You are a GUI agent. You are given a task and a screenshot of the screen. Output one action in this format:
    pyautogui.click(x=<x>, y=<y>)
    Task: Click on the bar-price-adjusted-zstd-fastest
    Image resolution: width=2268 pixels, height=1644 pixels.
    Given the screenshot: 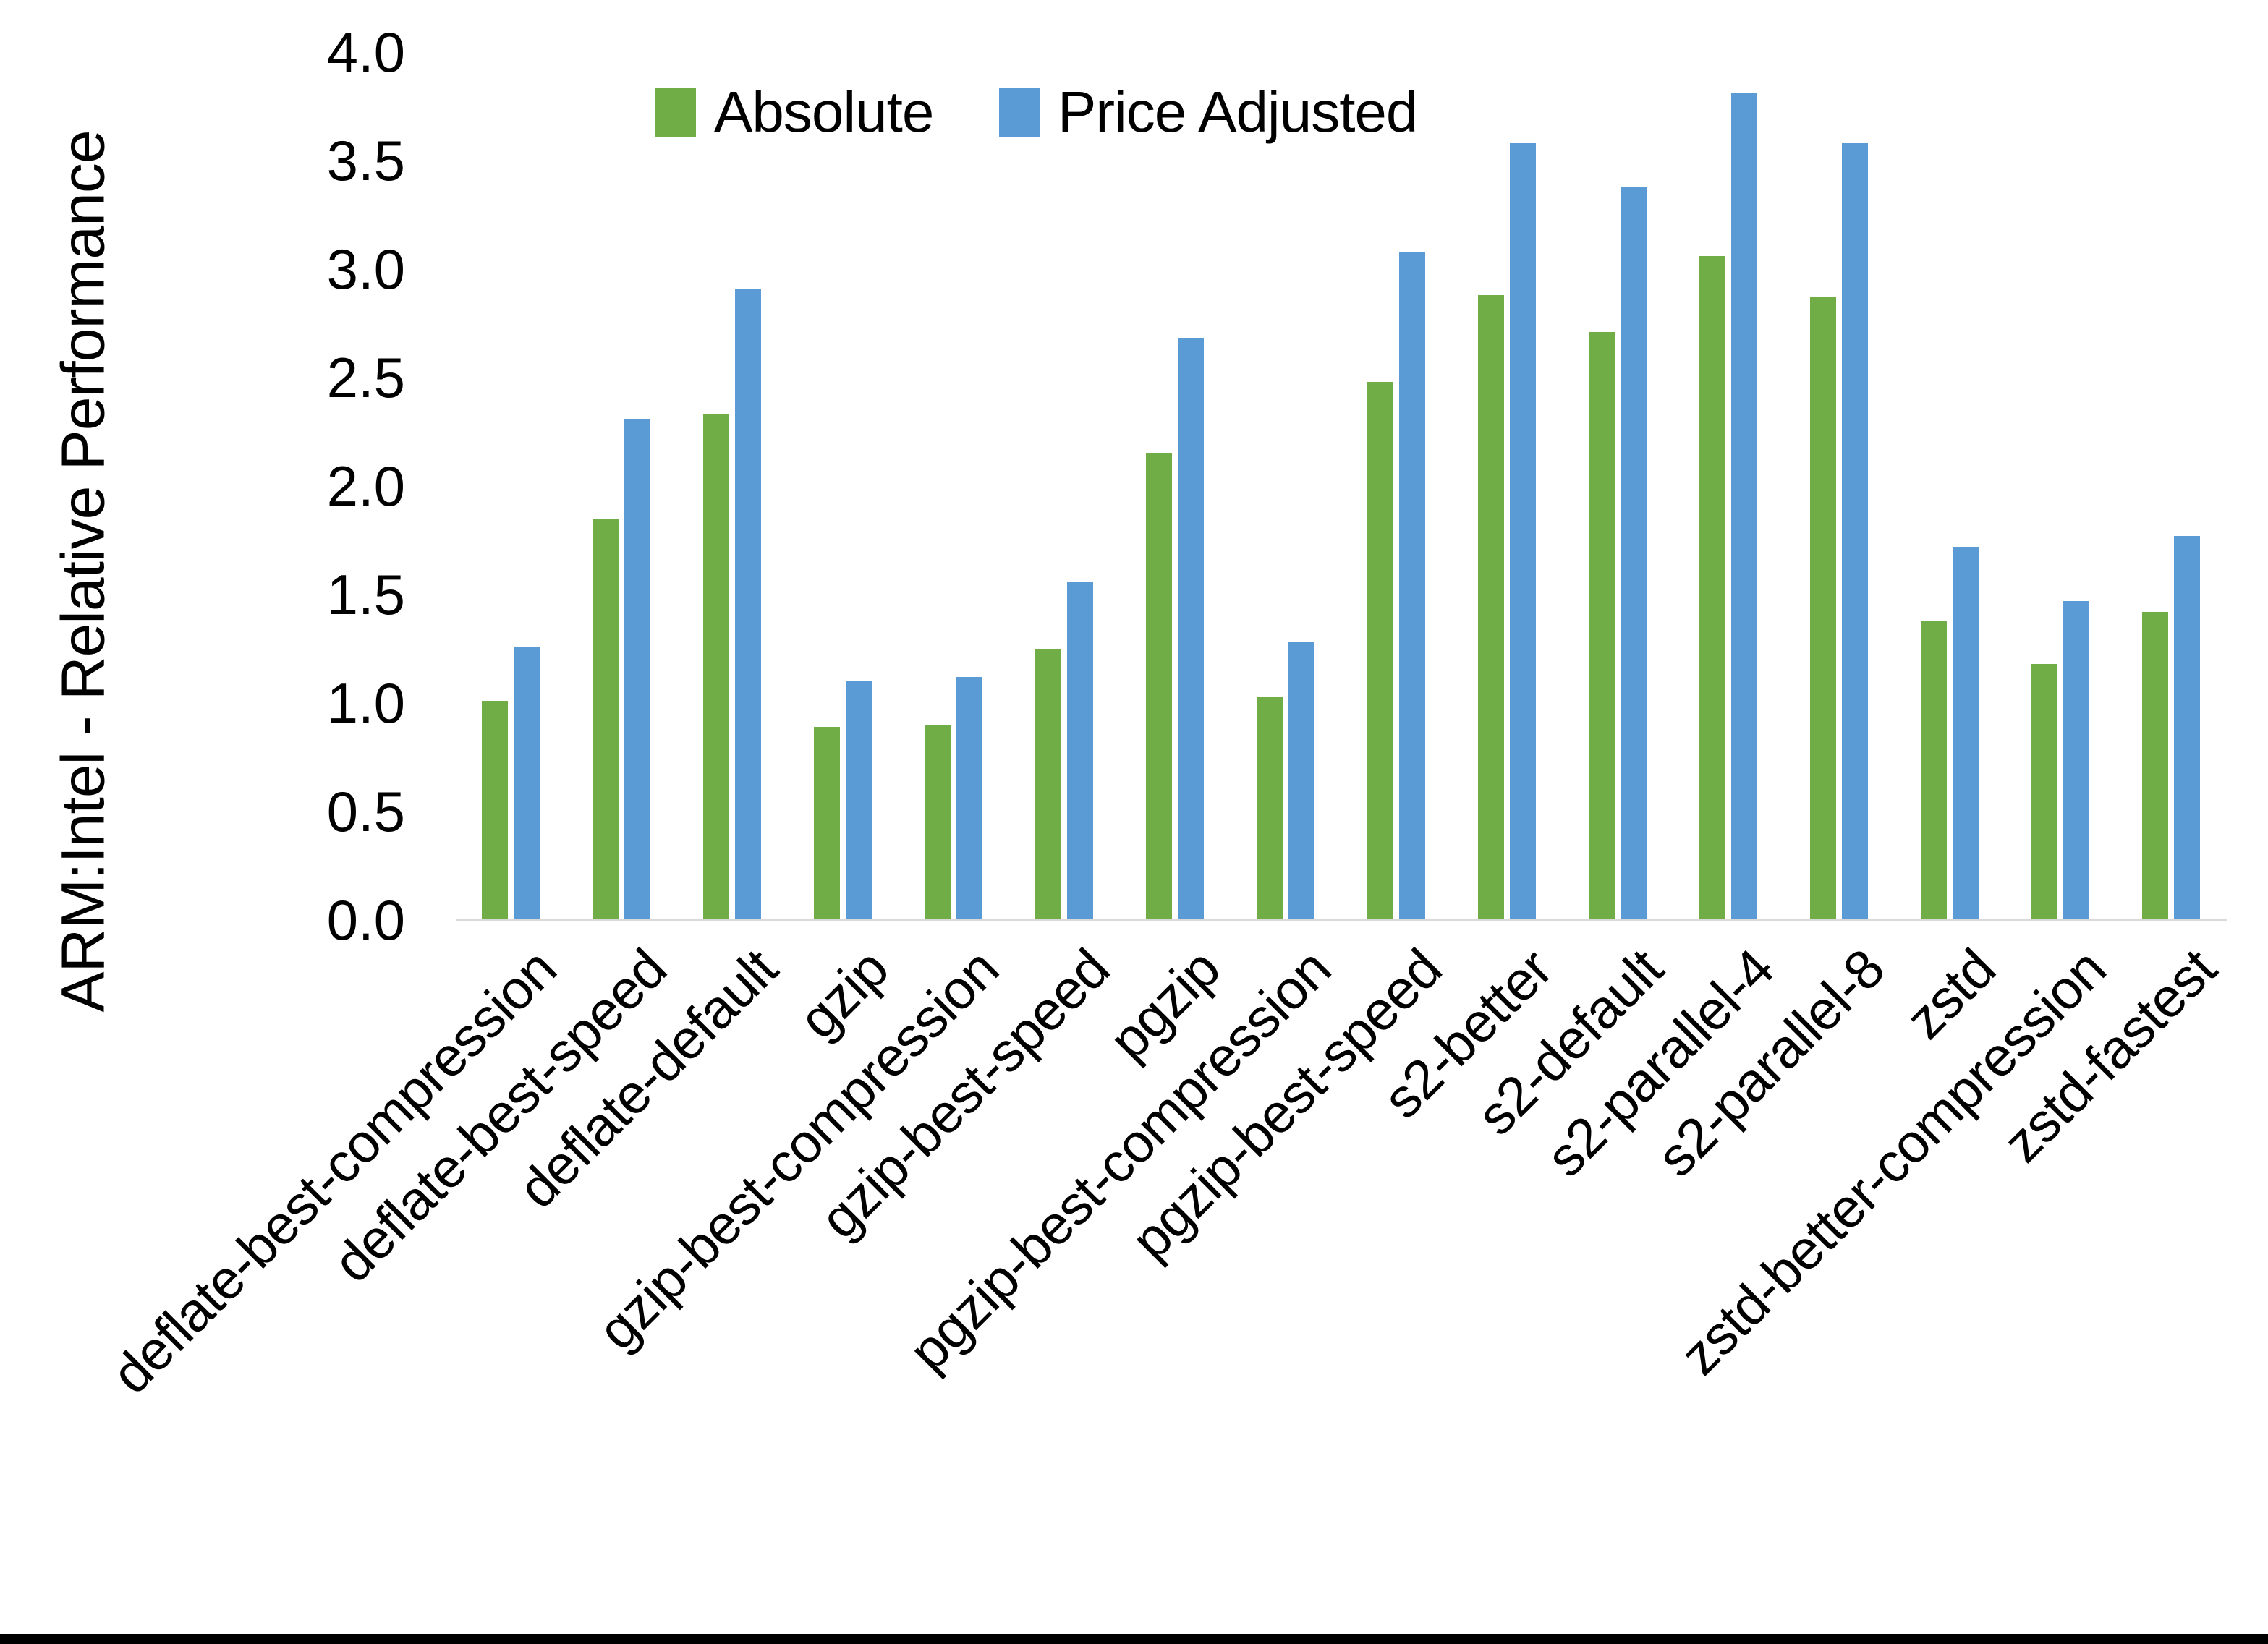 What is the action you would take?
    pyautogui.click(x=2187, y=728)
    